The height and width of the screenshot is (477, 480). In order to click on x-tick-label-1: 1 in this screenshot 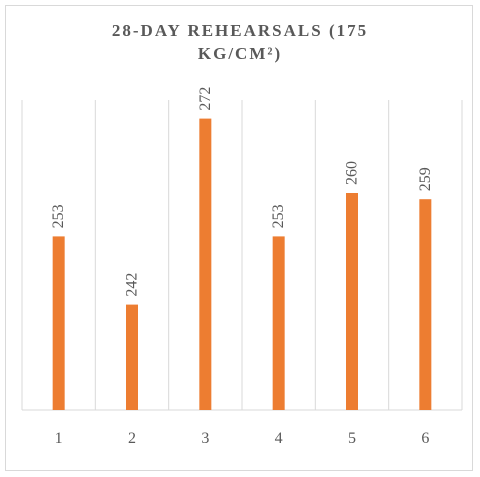, I will do `click(59, 438)`.